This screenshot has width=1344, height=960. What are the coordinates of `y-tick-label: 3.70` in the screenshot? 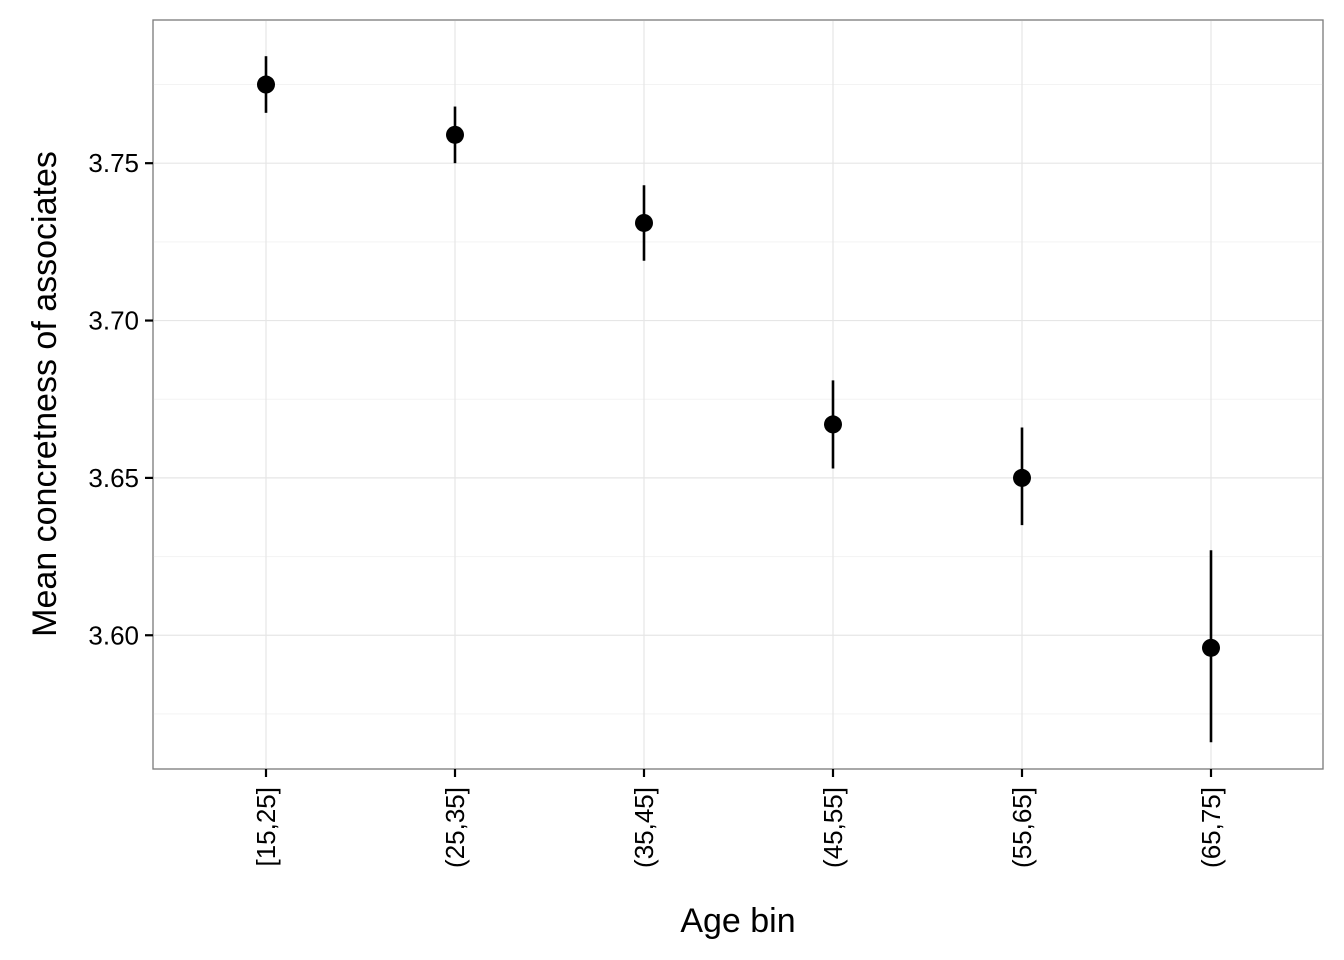 It's located at (113, 321).